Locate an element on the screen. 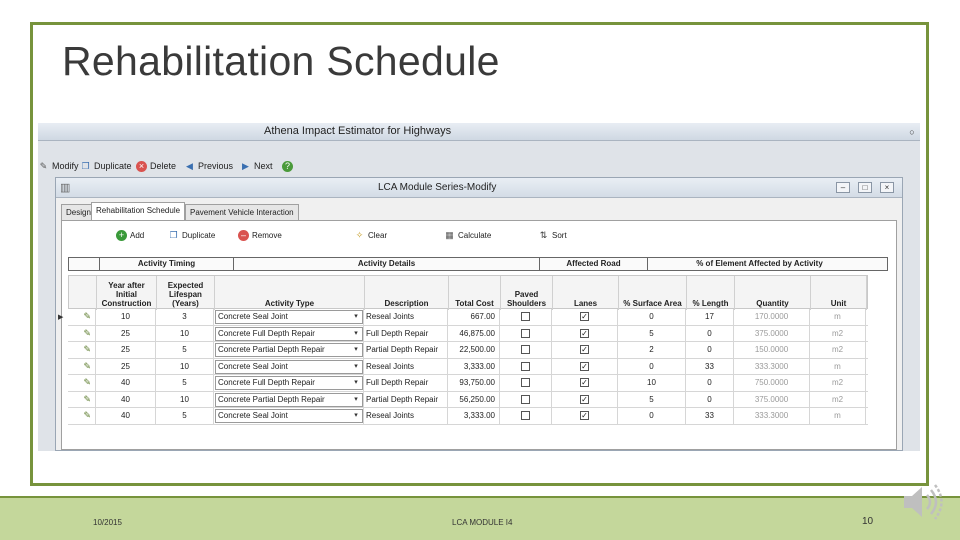 This screenshot has width=960, height=540. speaker-icon is located at coordinates (924, 502).